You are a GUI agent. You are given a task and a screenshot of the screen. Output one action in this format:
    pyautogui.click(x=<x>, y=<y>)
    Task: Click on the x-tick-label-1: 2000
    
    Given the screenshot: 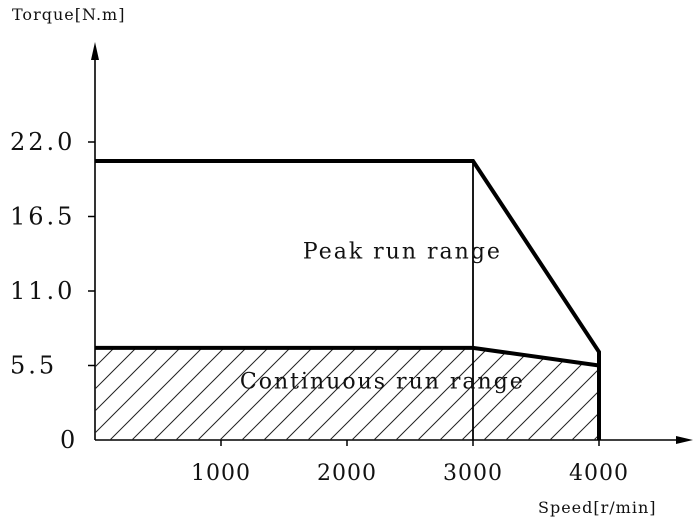 What is the action you would take?
    pyautogui.click(x=347, y=473)
    